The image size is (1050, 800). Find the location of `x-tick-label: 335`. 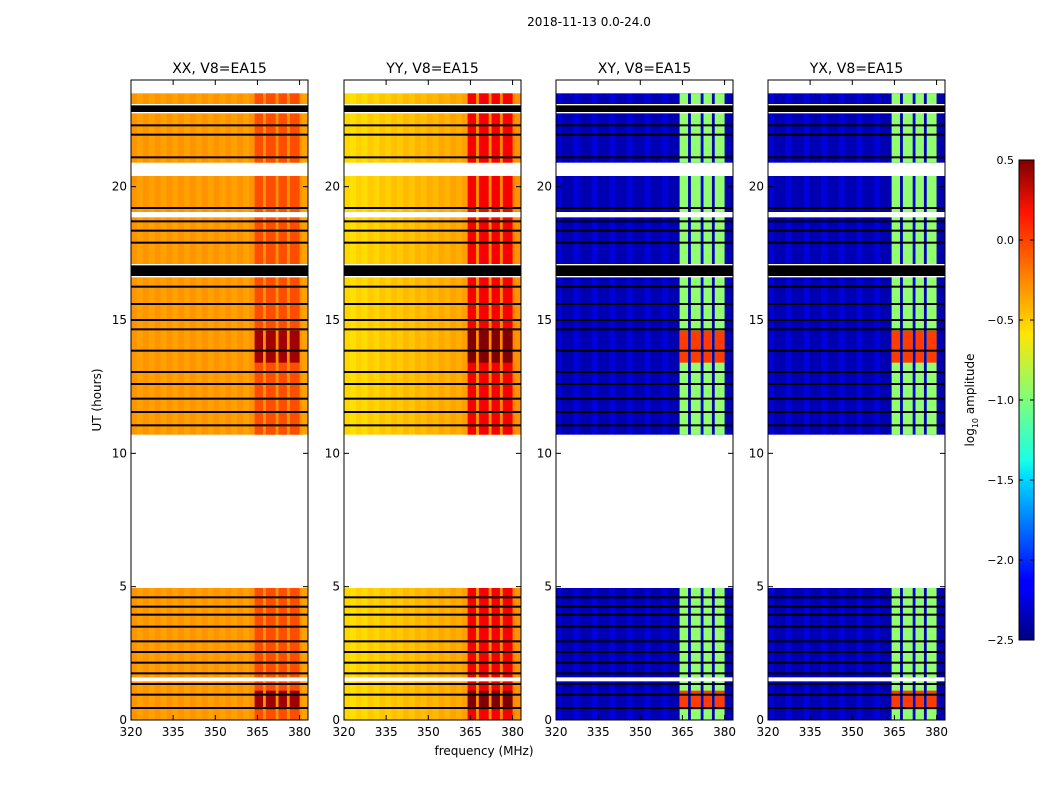

x-tick-label: 335 is located at coordinates (386, 732).